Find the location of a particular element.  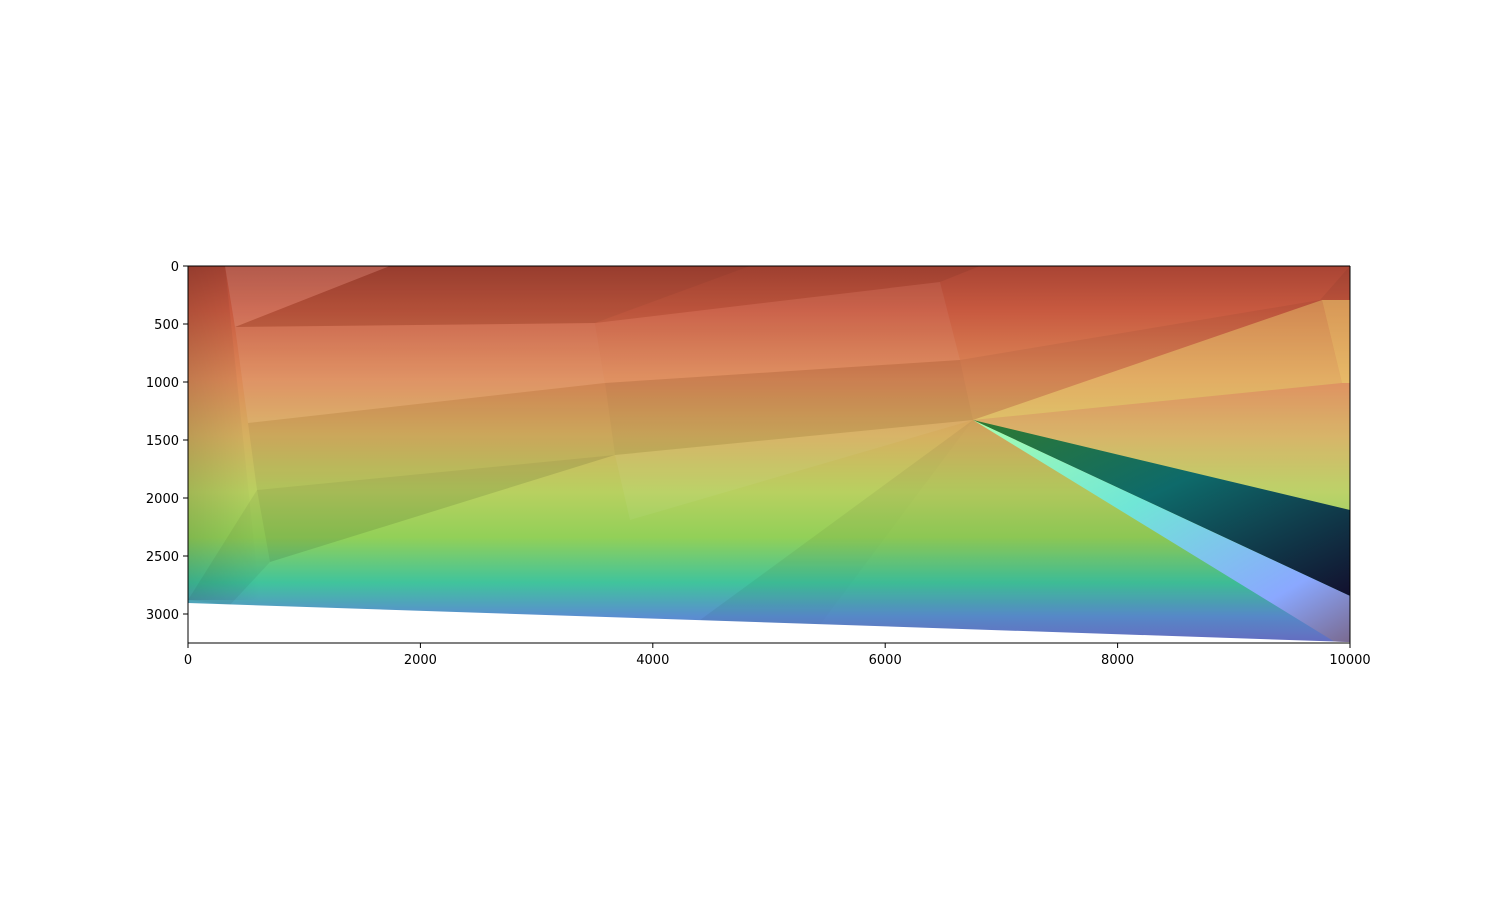

y-tick-label: 2000 is located at coordinates (162, 499).